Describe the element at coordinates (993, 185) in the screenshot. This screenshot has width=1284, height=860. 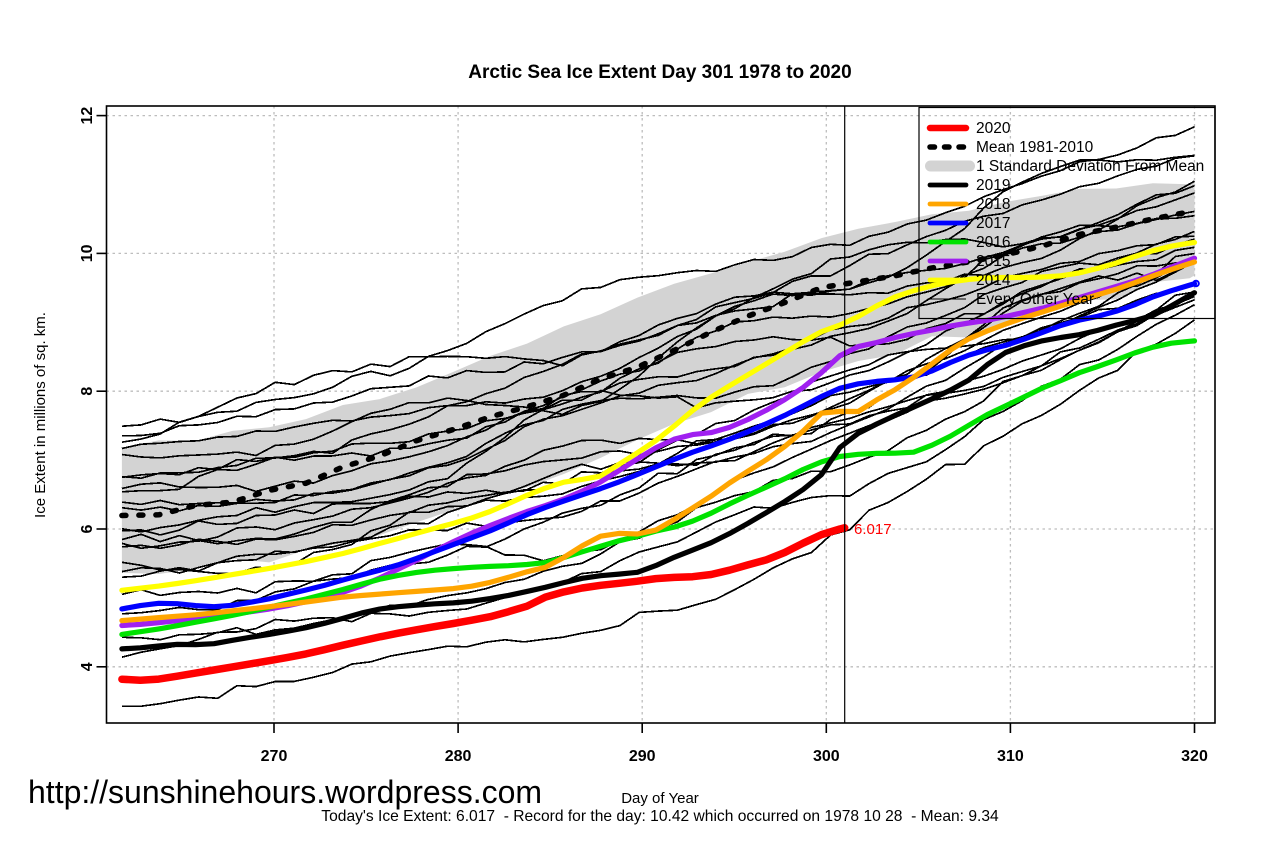
I see `svg-text: 2019` at that location.